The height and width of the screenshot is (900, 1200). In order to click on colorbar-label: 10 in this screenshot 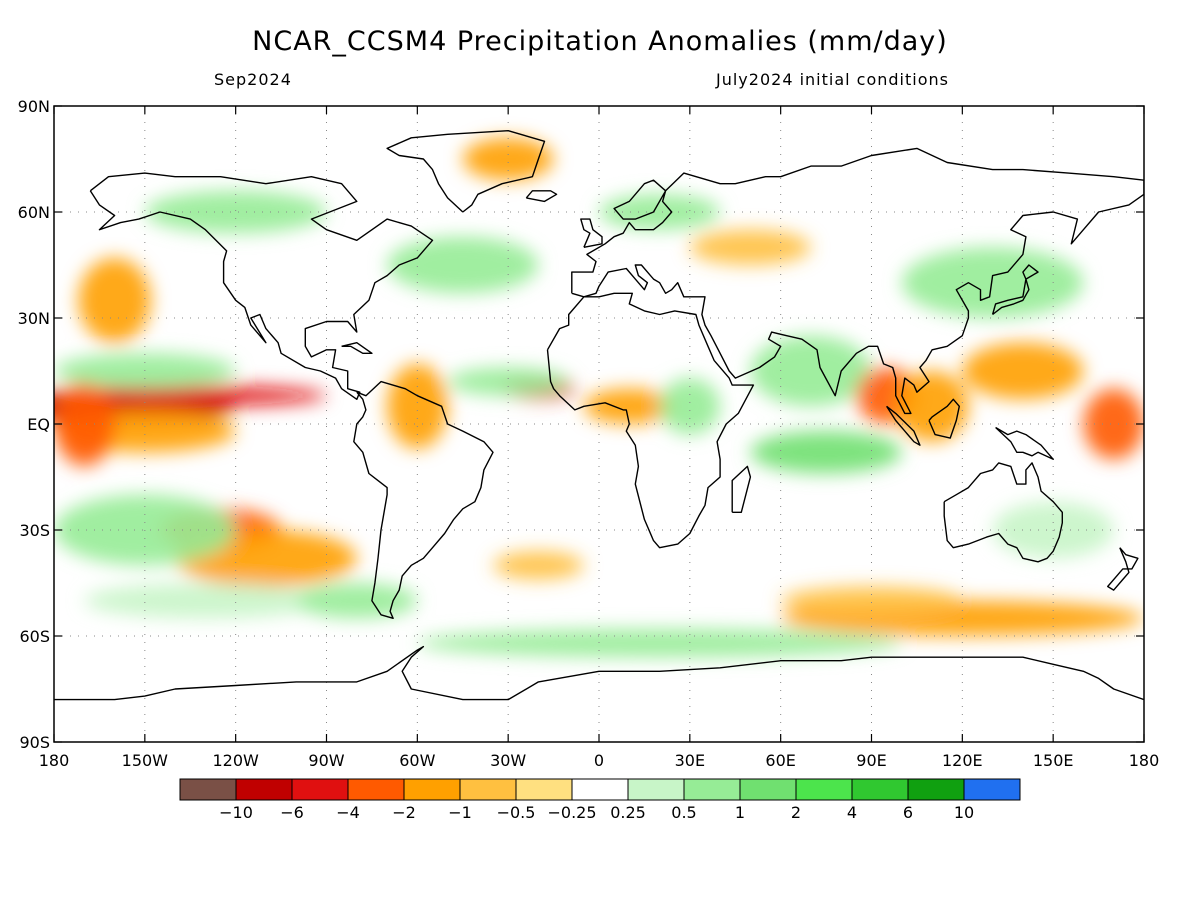, I will do `click(964, 812)`.